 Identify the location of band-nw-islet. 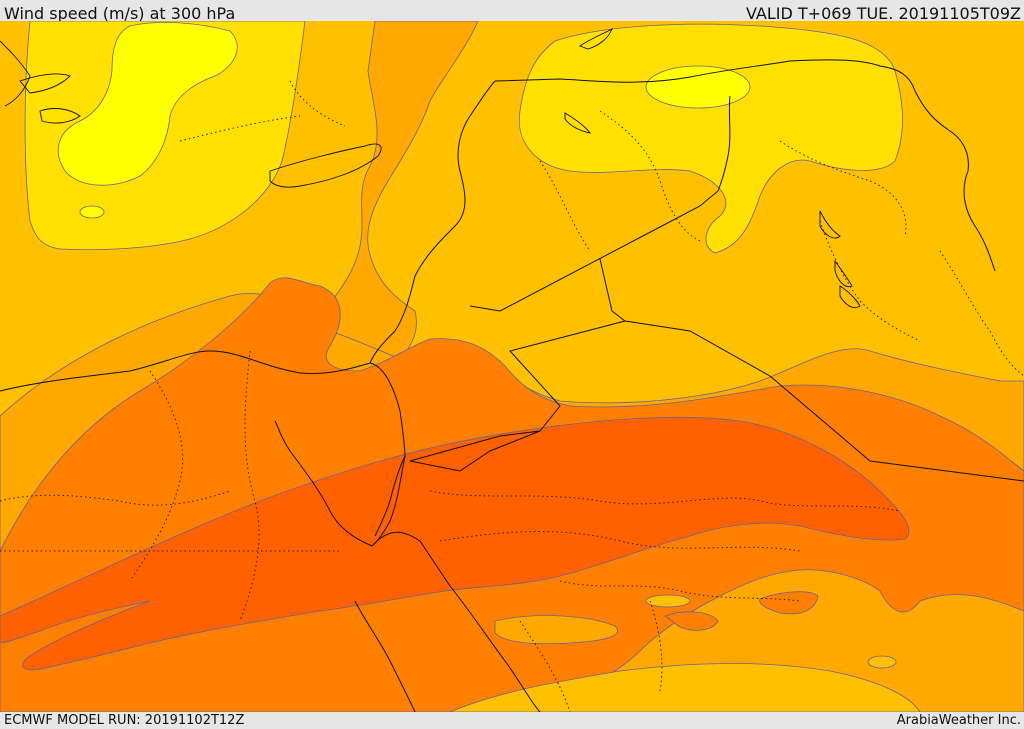
(92, 212).